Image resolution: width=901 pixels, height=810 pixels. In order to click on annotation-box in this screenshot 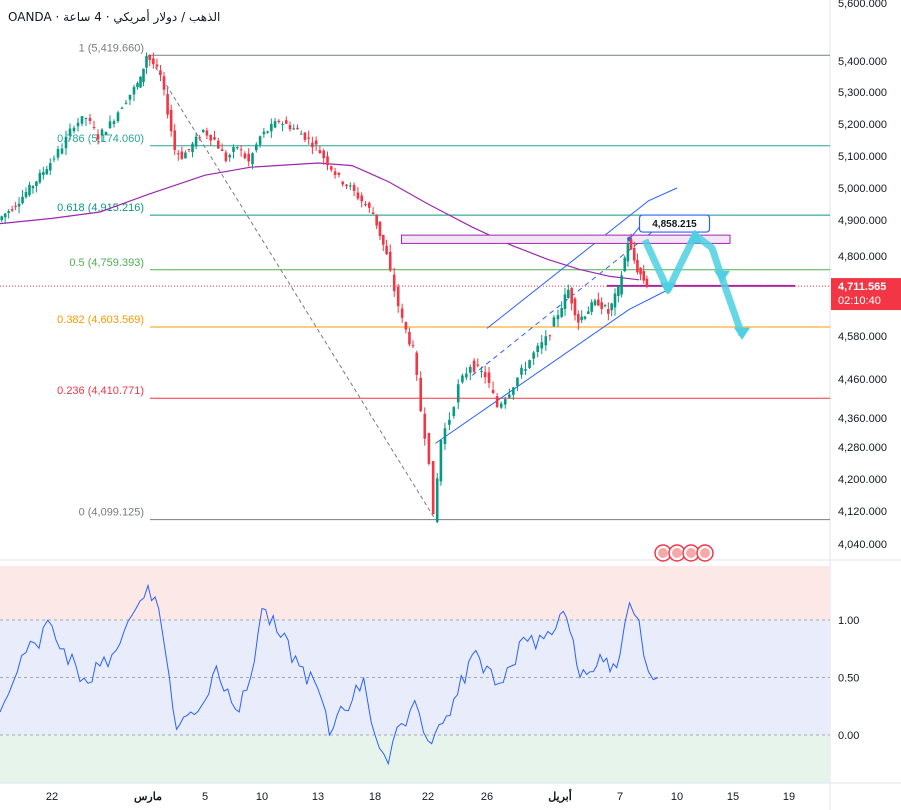, I will do `click(674, 223)`.